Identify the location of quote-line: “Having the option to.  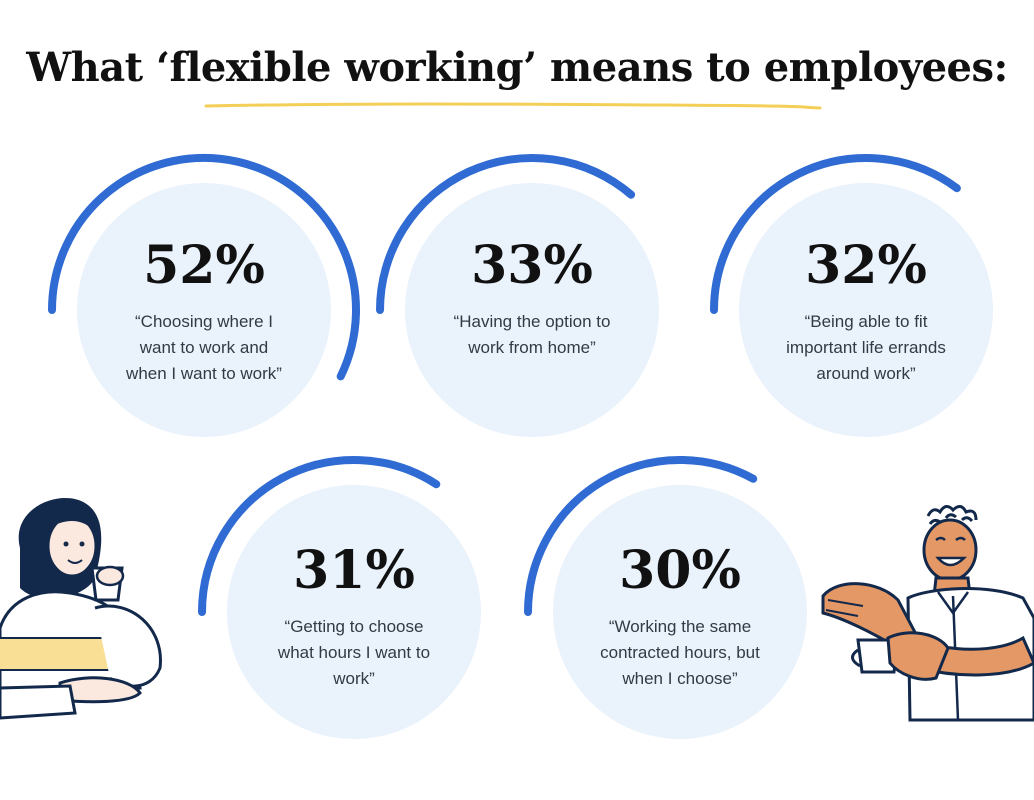
(532, 321).